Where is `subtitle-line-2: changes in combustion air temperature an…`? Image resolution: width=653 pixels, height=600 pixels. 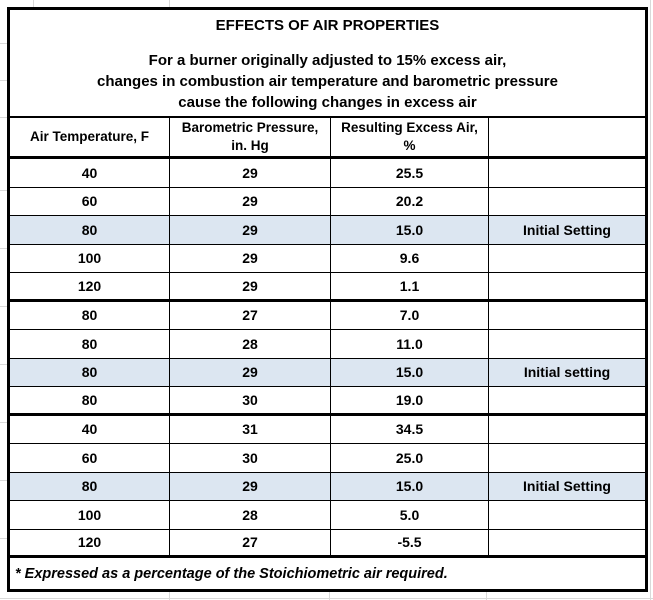 subtitle-line-2: changes in combustion air temperature an… is located at coordinates (327, 81).